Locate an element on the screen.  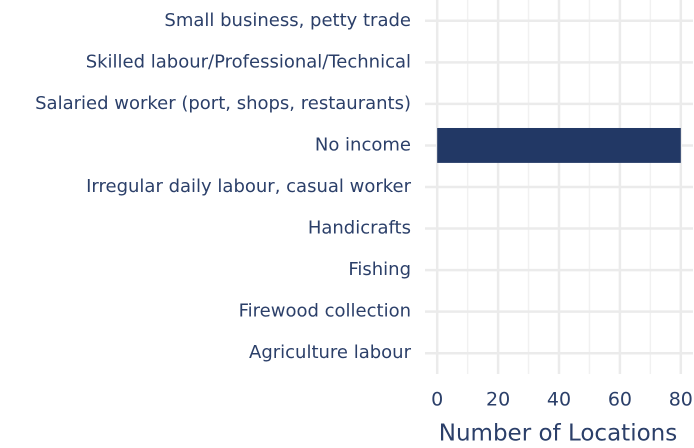
y-tick-label: Small business, petty trade is located at coordinates (287, 20).